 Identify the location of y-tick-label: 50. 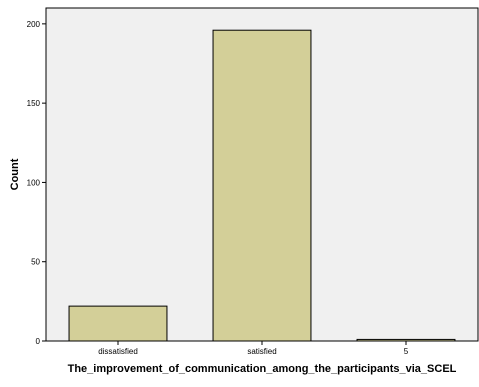
(35, 262).